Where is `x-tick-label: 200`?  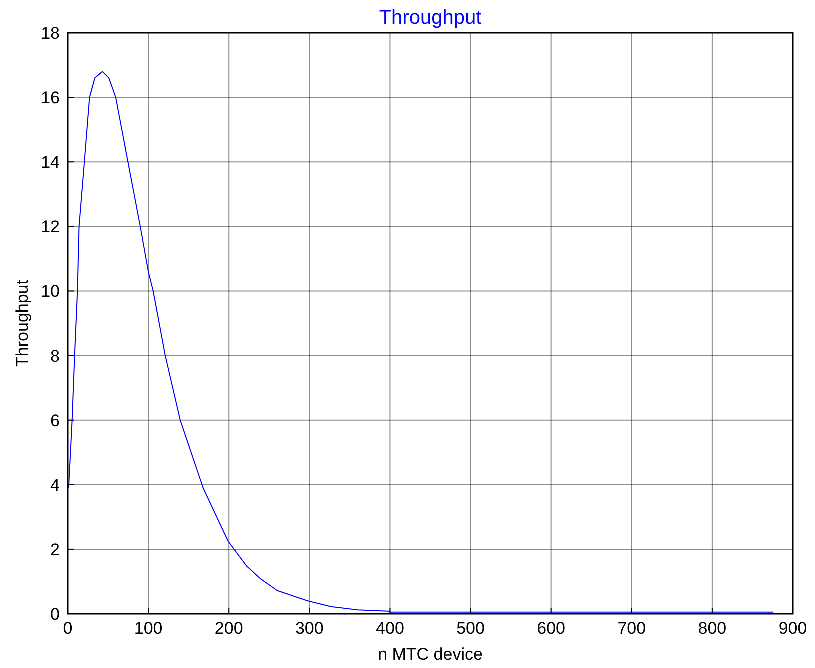 x-tick-label: 200 is located at coordinates (229, 628).